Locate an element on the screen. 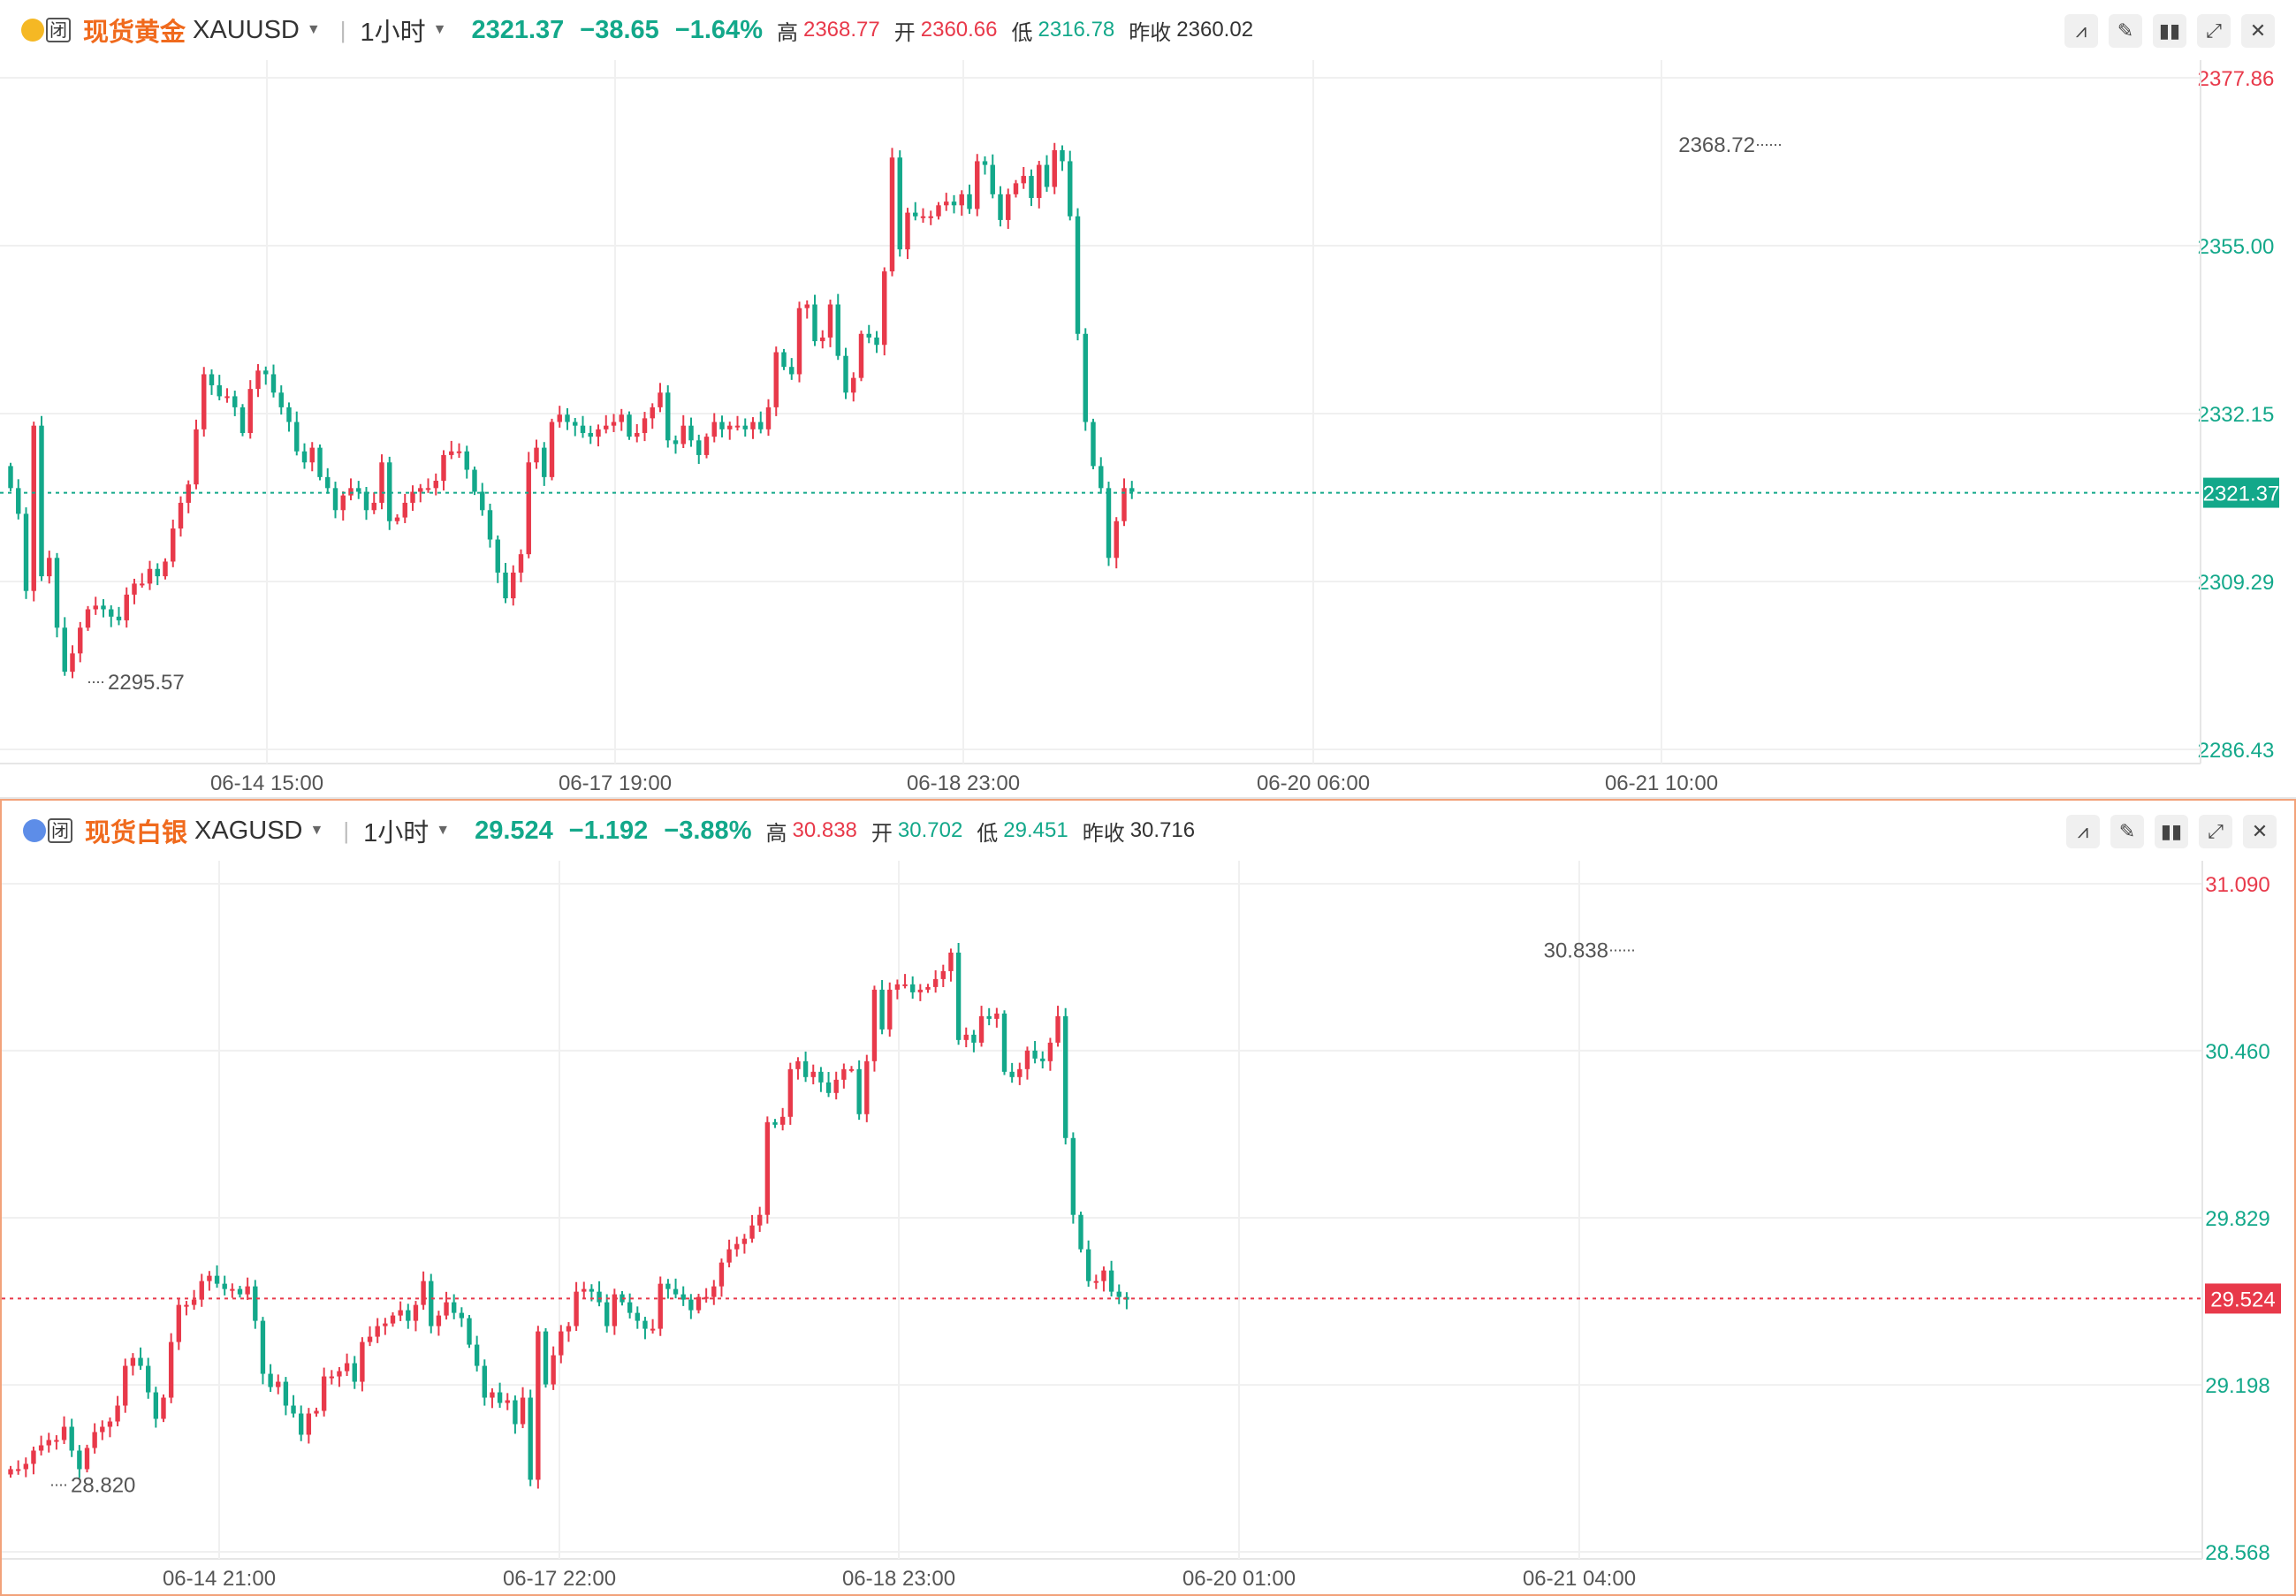 The image size is (2296, 1596). symbol-code: XAGUSD is located at coordinates (248, 830).